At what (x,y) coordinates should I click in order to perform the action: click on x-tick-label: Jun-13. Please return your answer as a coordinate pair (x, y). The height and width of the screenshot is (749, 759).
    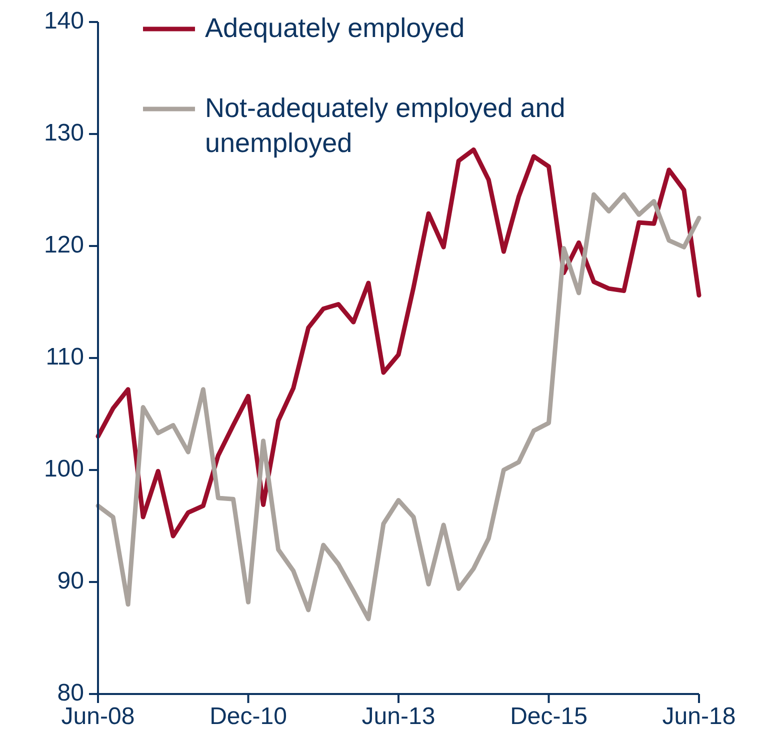
    Looking at the image, I should click on (399, 716).